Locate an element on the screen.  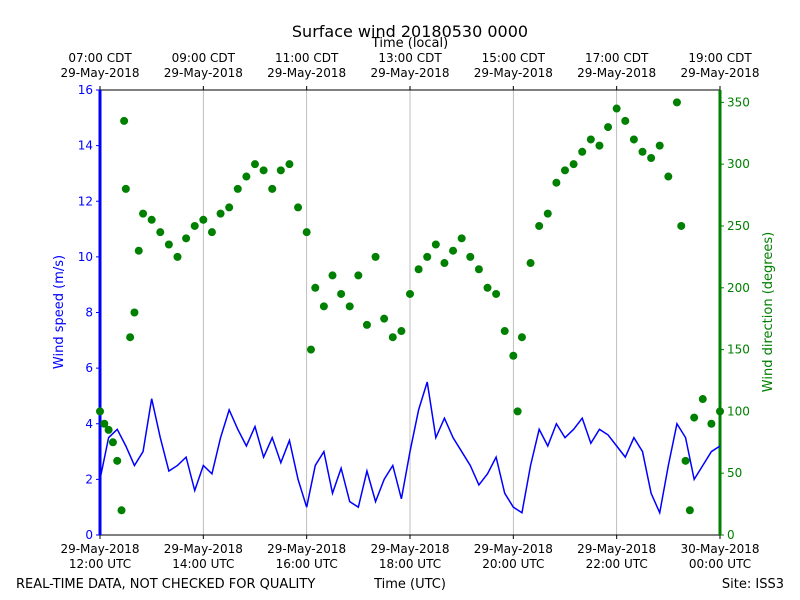
x-tick-label: 30-May-2018 00:00 UTC is located at coordinates (720, 556).